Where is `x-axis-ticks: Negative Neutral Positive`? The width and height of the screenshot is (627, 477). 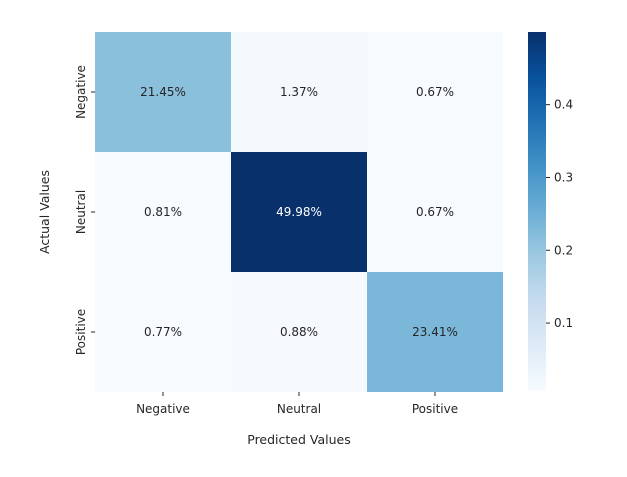
x-axis-ticks: Negative Neutral Positive is located at coordinates (297, 404).